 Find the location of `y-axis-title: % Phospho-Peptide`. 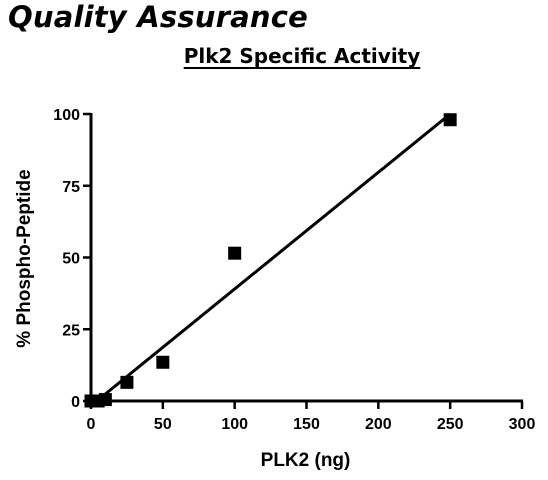

y-axis-title: % Phospho-Peptide is located at coordinates (24, 258).